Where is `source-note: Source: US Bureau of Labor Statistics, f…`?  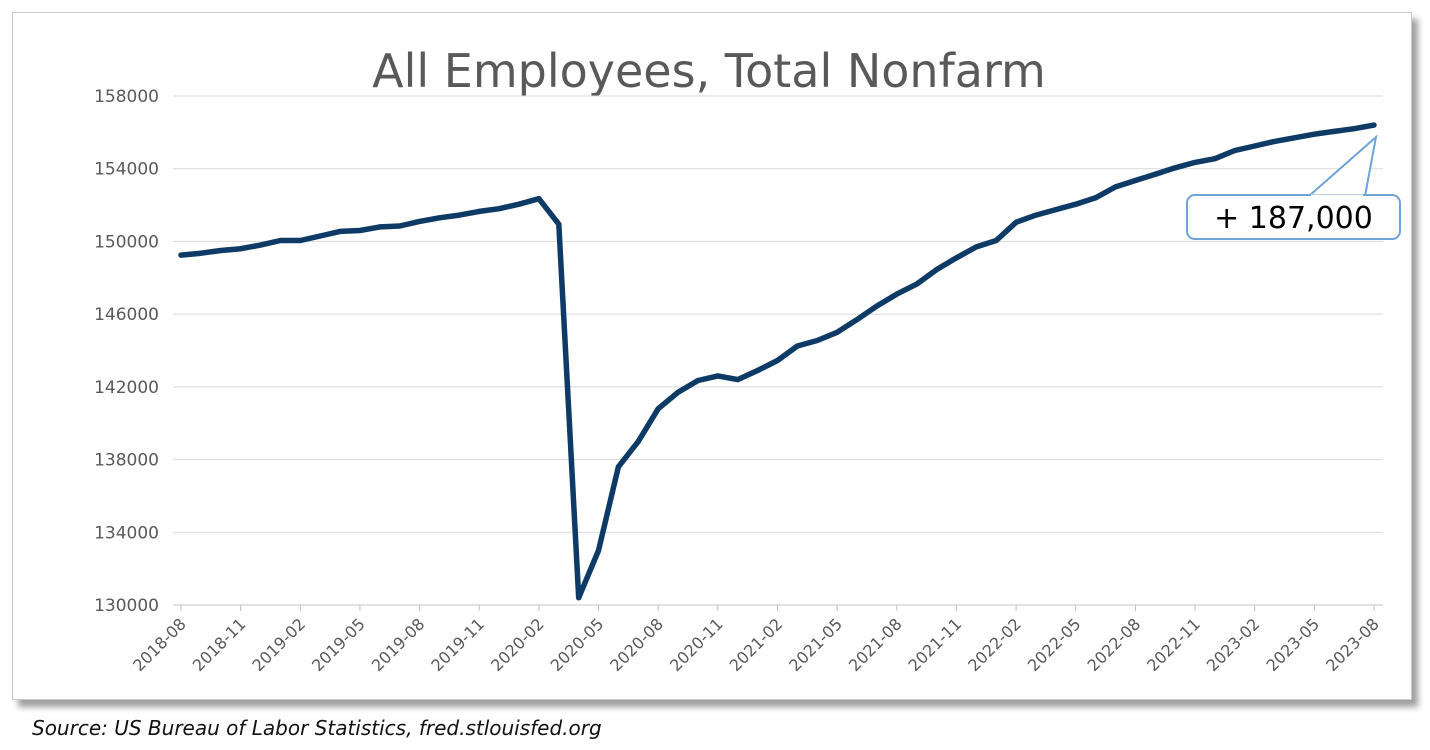
source-note: Source: US Bureau of Labor Statistics, f… is located at coordinates (317, 728).